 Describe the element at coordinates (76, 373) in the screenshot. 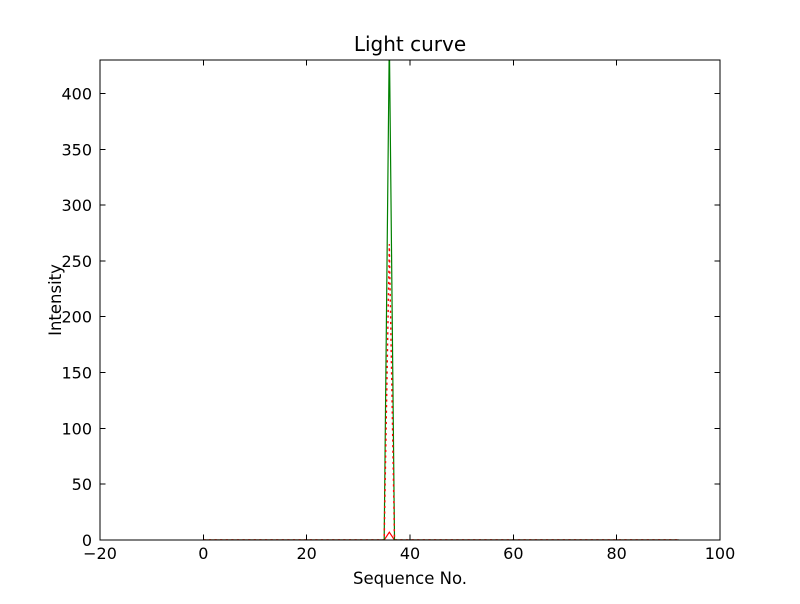

I see `y-tick-label: 150` at that location.